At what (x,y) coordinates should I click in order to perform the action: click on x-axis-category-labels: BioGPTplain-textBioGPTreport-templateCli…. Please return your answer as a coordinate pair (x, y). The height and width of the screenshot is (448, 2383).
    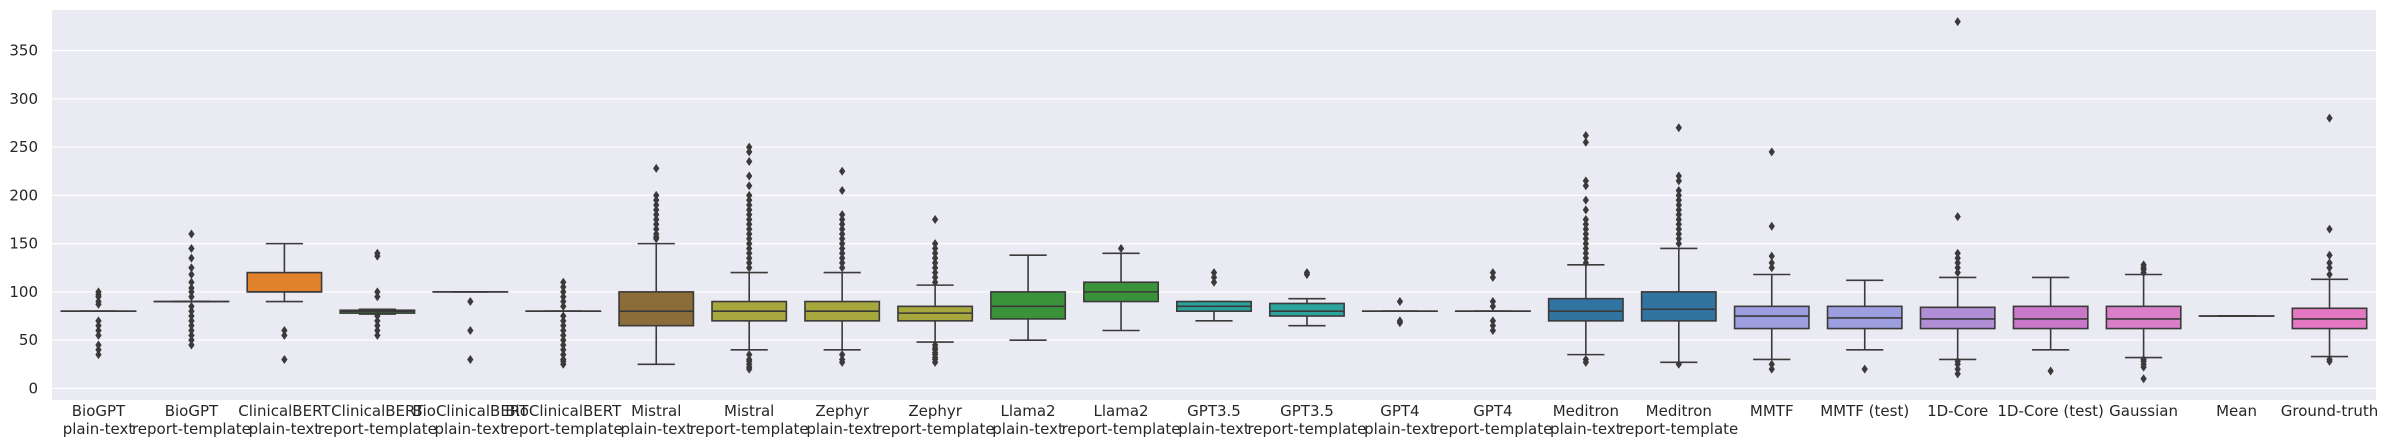
    Looking at the image, I should click on (1221, 420).